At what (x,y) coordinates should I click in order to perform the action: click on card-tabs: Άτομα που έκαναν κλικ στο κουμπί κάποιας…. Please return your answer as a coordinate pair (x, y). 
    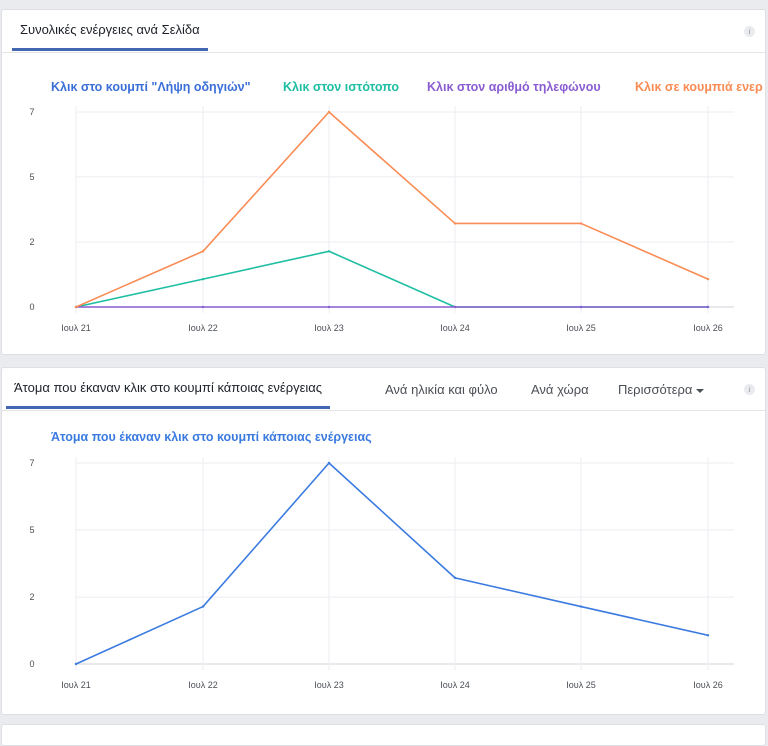
    Looking at the image, I should click on (383, 389).